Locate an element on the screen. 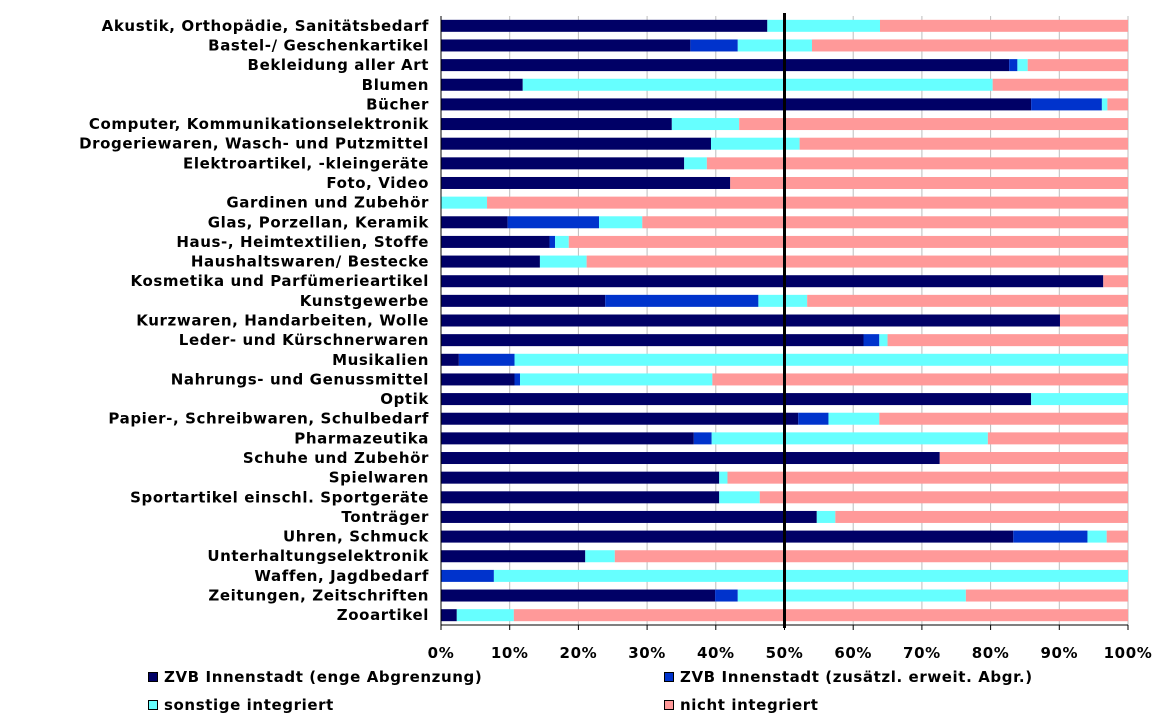 The image size is (1159, 727). category-label: Computer, Kommunikationselektronik is located at coordinates (259, 124).